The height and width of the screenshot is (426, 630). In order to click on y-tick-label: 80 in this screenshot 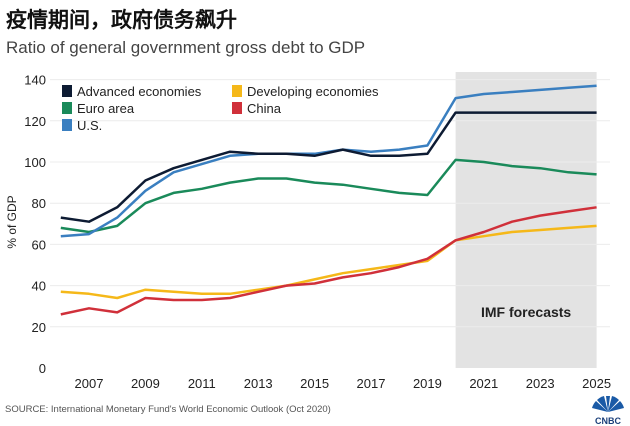, I will do `click(39, 203)`.